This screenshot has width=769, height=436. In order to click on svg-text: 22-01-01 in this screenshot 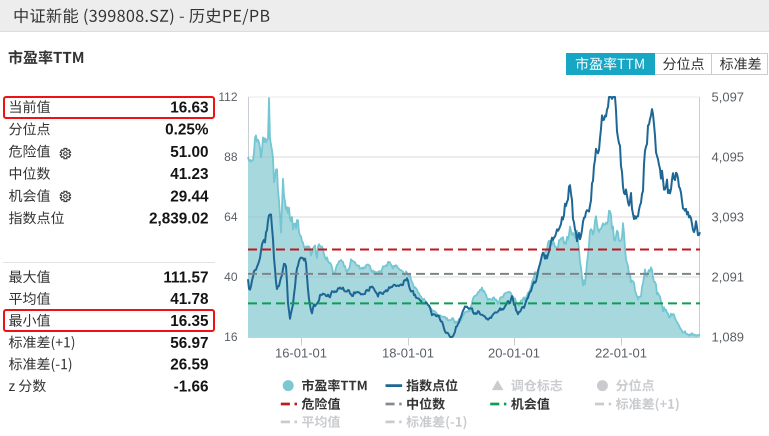, I will do `click(621, 352)`.